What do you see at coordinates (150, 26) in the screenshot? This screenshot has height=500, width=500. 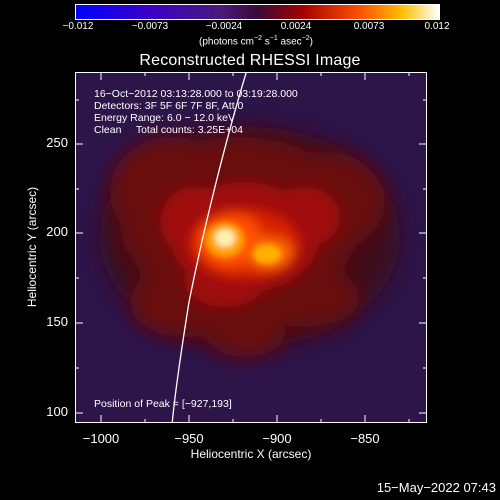 I see `colorbar-tick: −0.0073` at bounding box center [150, 26].